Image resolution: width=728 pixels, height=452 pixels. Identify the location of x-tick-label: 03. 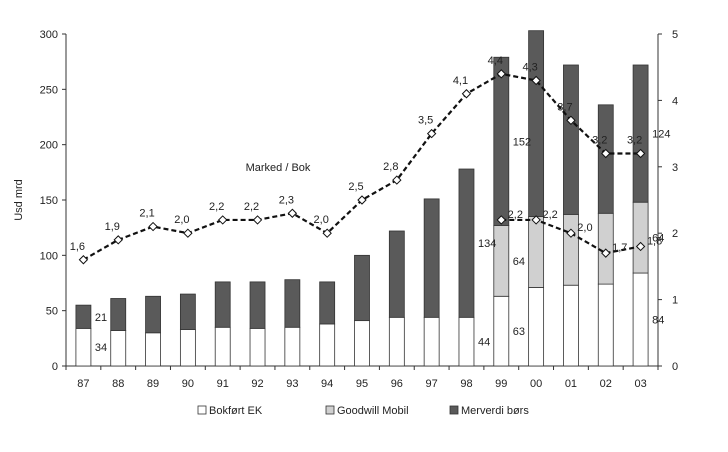
(640, 384).